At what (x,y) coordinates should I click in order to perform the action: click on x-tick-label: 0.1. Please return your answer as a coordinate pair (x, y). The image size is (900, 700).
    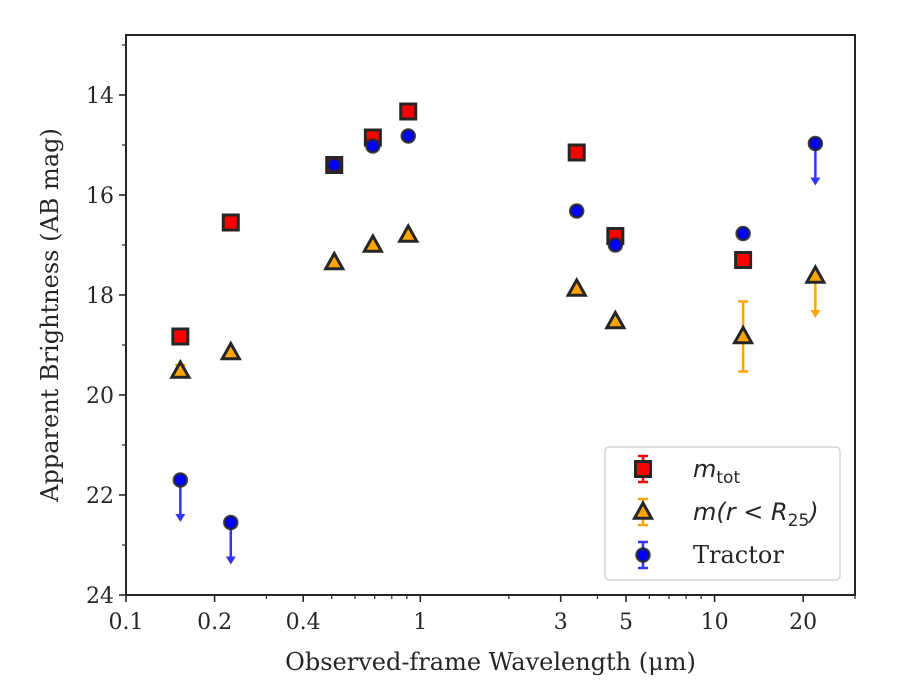
    Looking at the image, I should click on (126, 622).